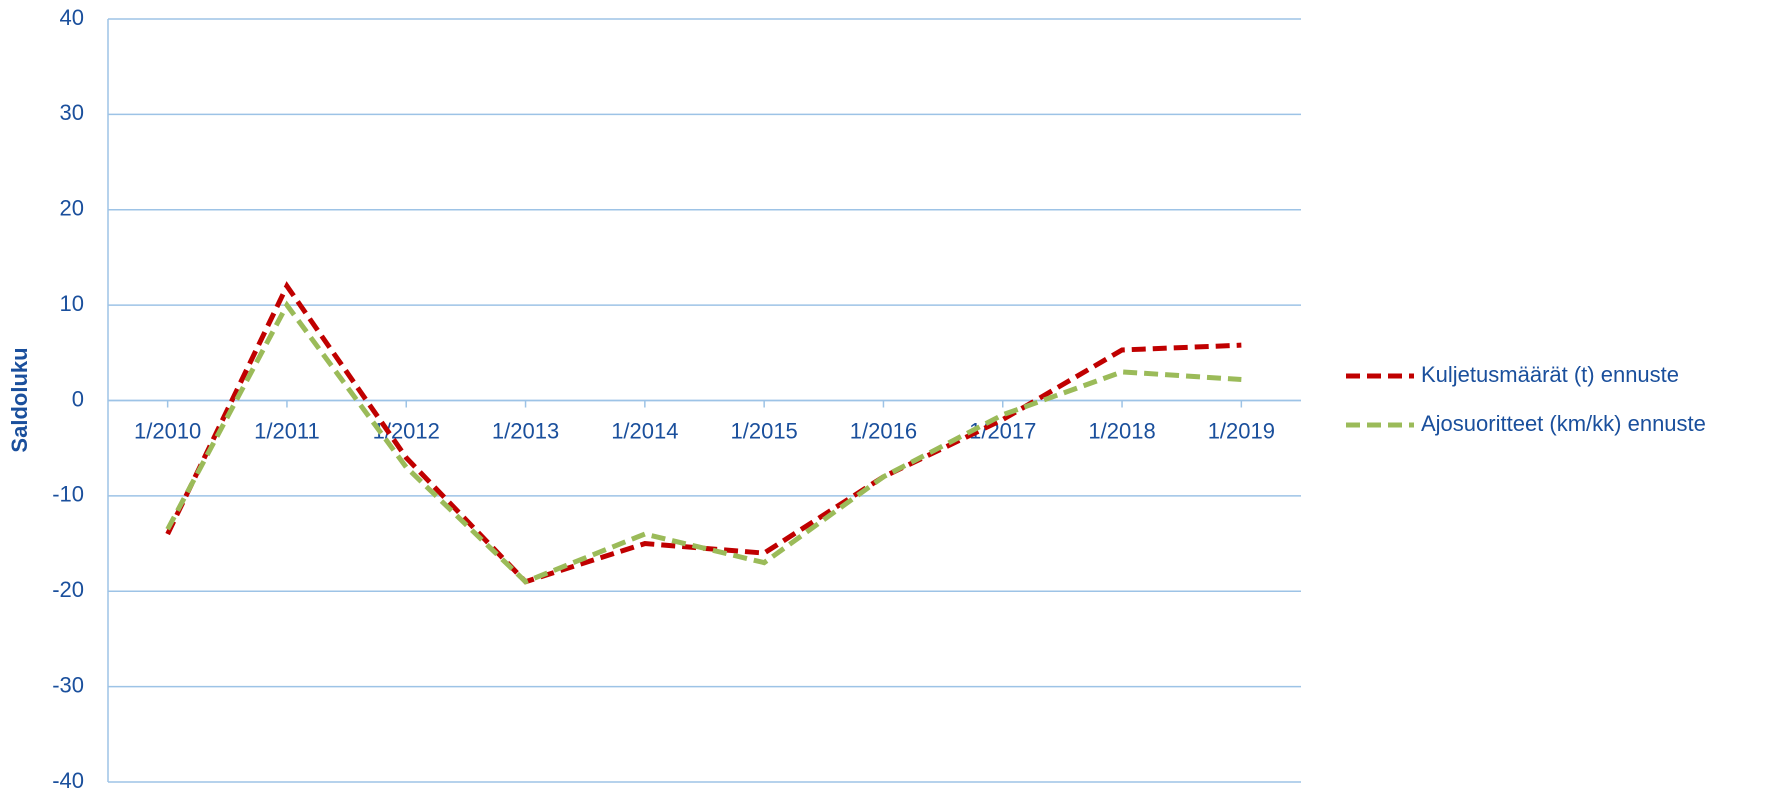  I want to click on legend-label: Ajosuoritteet (km/kk) ennuste, so click(1563, 423).